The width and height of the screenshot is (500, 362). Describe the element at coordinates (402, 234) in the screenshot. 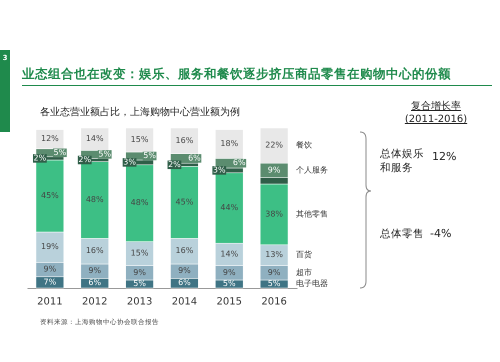

I see `text: 总体零售` at that location.